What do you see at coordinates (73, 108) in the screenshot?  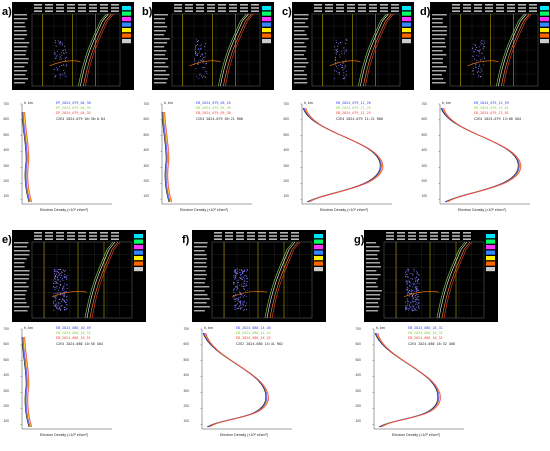 I see `legend-entry: EP_2024_079_04_35` at bounding box center [73, 108].